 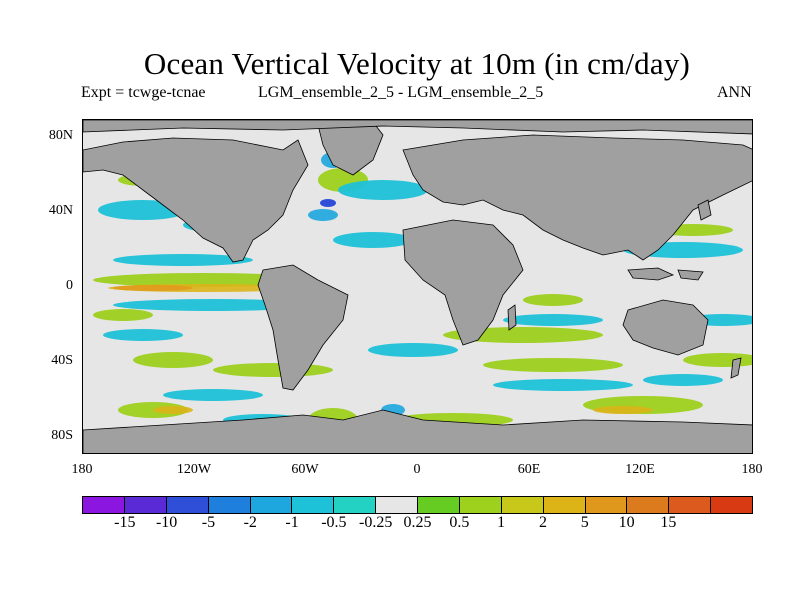 What do you see at coordinates (305, 469) in the screenshot?
I see `x-tick-label: 60W` at bounding box center [305, 469].